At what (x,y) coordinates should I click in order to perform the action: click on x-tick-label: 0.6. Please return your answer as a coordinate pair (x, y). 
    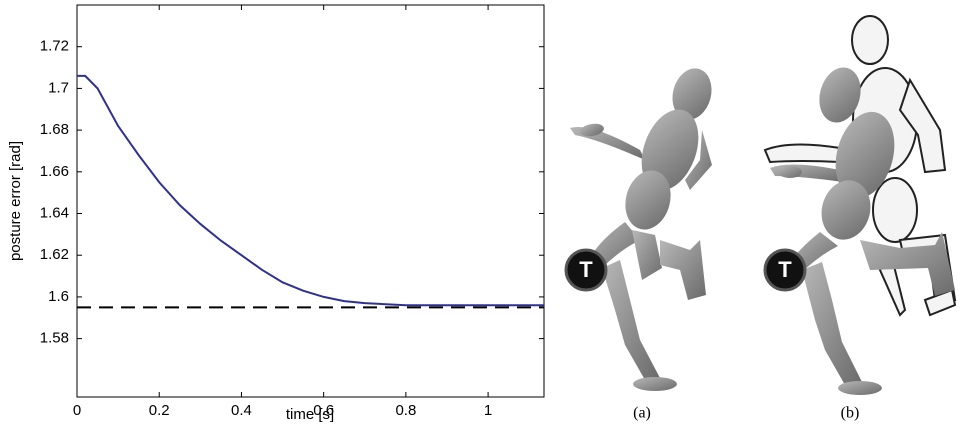
    Looking at the image, I should click on (323, 410).